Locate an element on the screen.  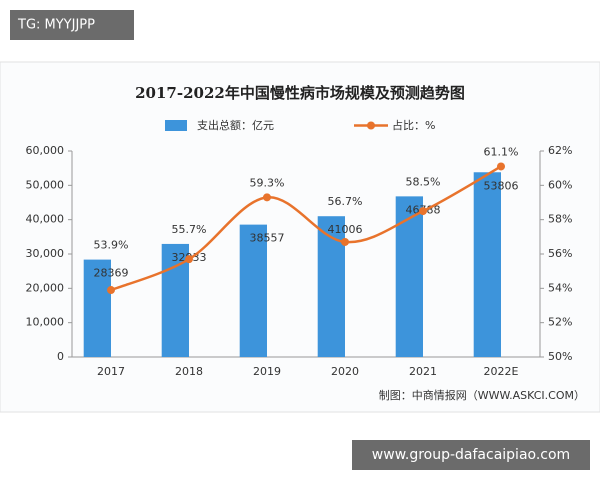
y-tick-label: 20,000 is located at coordinates (45, 287).